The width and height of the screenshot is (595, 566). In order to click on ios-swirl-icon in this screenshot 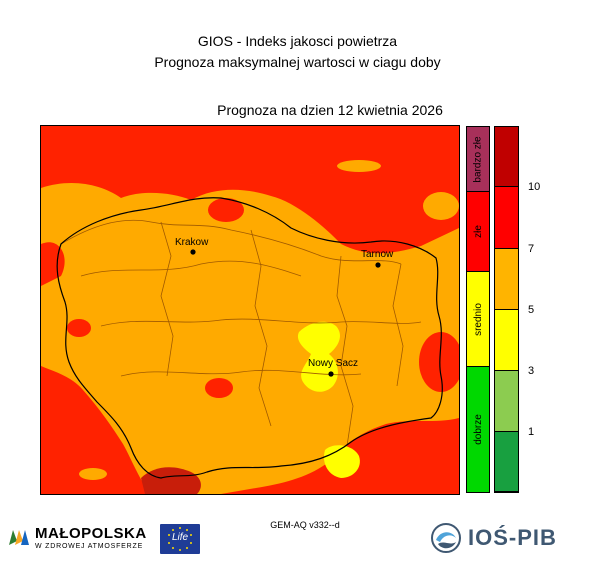, I will do `click(446, 538)`.